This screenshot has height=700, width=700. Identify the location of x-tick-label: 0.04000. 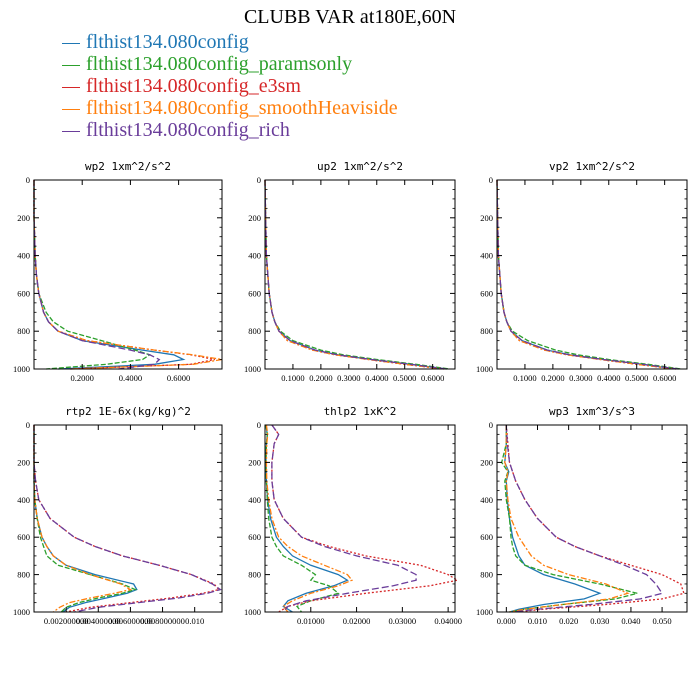
(448, 621).